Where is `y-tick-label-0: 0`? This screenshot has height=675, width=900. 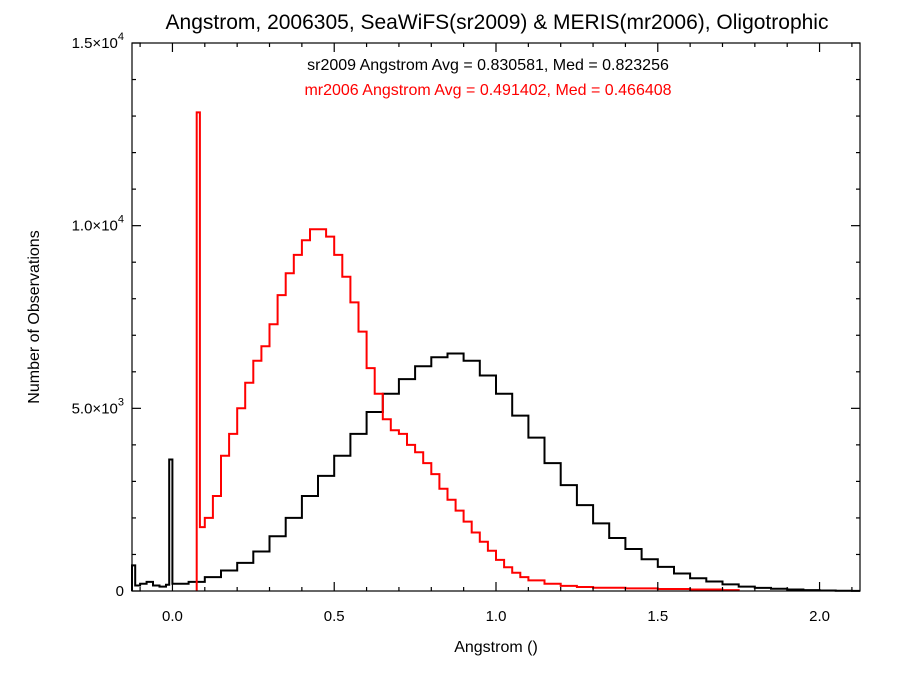
y-tick-label-0: 0 is located at coordinates (120, 591).